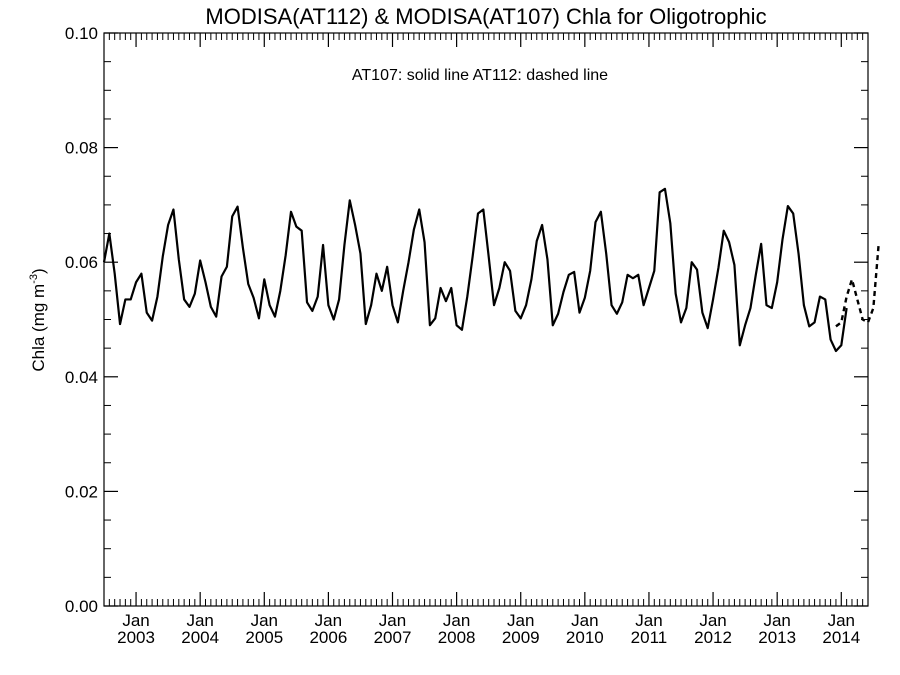  I want to click on x-tick-year-label: 2005, so click(264, 637).